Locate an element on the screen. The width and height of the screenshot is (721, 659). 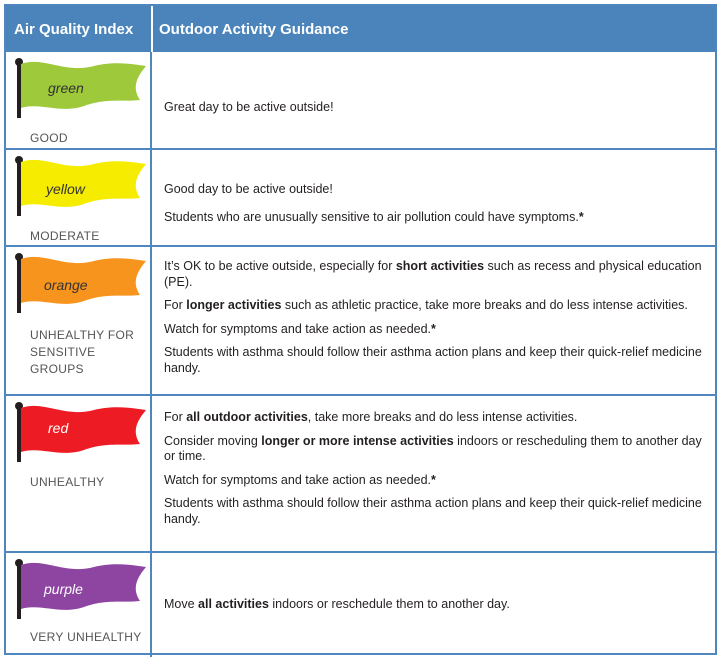
guidance-emphasis: longer or more intense activities is located at coordinates (357, 440).